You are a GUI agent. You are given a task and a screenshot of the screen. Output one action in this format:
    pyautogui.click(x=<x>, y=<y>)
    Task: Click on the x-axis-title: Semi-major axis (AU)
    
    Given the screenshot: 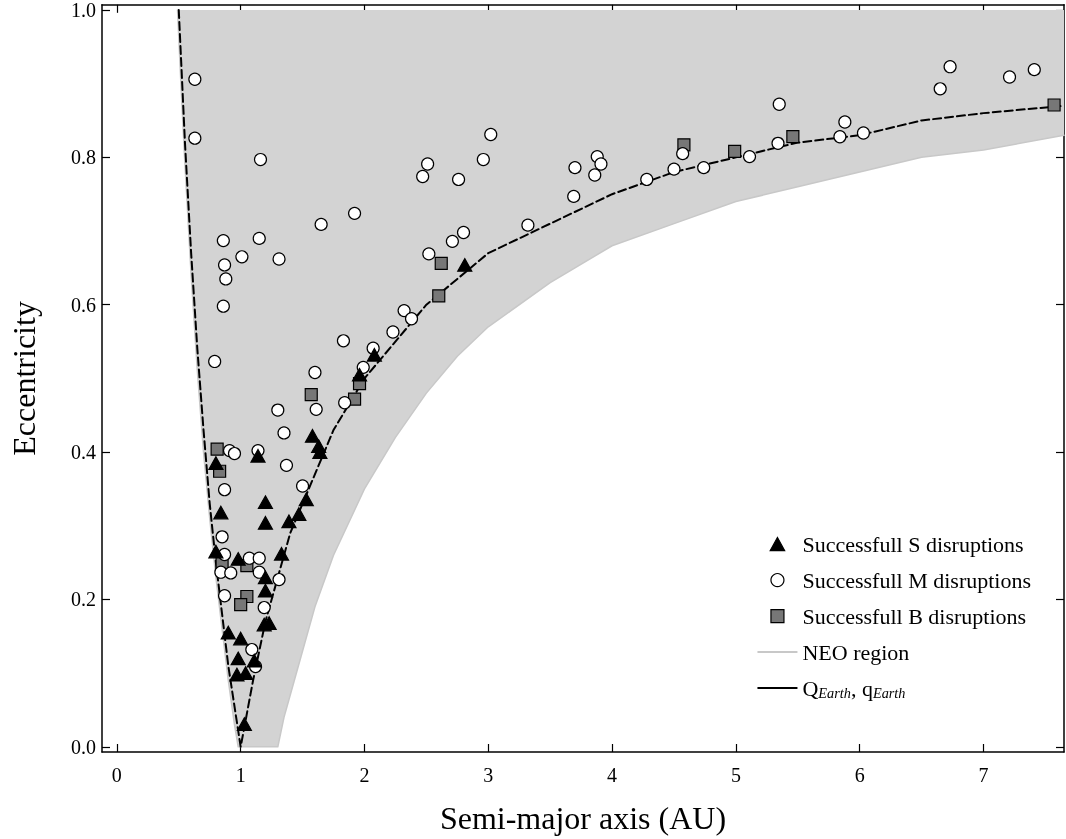 What is the action you would take?
    pyautogui.click(x=583, y=818)
    